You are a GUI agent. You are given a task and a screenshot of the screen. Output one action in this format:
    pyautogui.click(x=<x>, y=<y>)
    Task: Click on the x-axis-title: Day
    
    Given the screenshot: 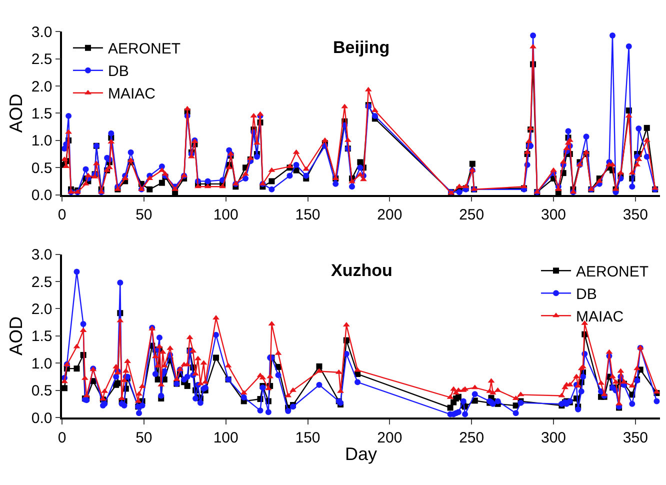 What is the action you would take?
    pyautogui.click(x=361, y=454)
    